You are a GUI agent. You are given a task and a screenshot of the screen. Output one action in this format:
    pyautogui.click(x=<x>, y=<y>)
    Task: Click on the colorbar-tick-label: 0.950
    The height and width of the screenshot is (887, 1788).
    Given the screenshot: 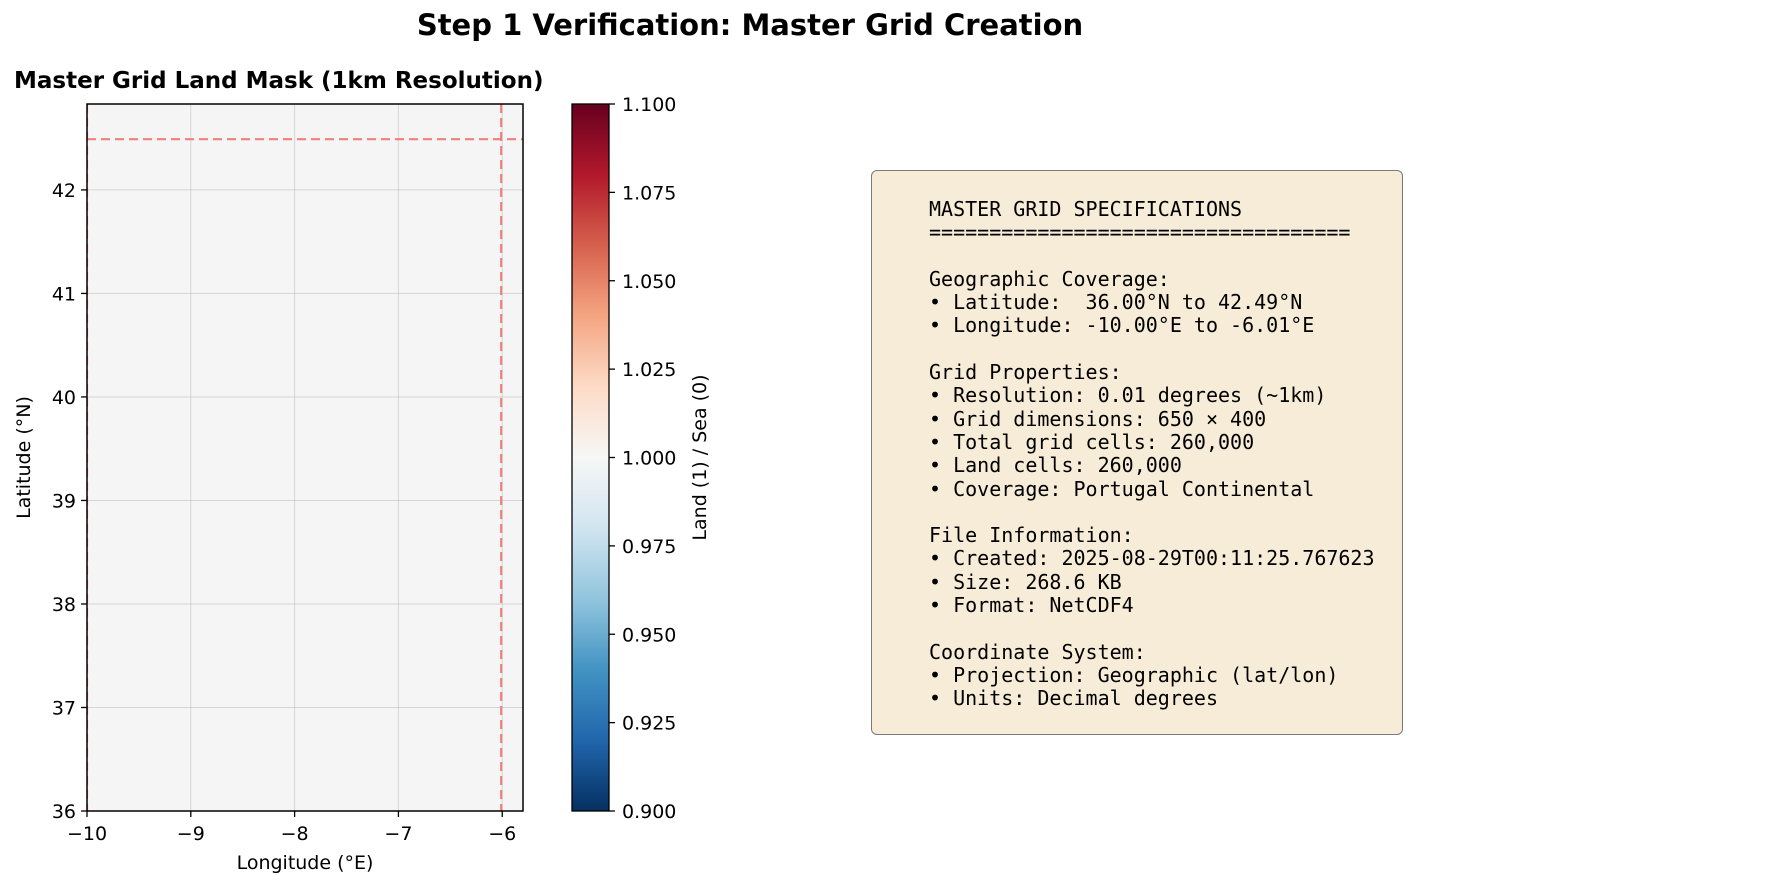 What is the action you would take?
    pyautogui.click(x=649, y=635)
    